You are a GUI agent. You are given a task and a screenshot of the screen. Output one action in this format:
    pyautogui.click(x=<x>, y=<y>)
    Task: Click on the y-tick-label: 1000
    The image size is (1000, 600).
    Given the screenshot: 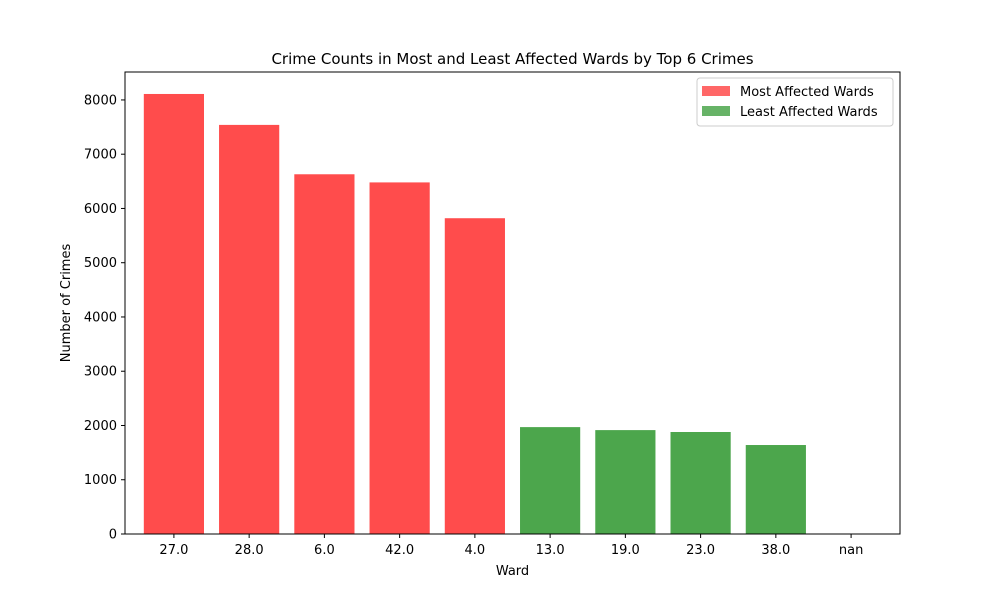 What is the action you would take?
    pyautogui.click(x=100, y=480)
    